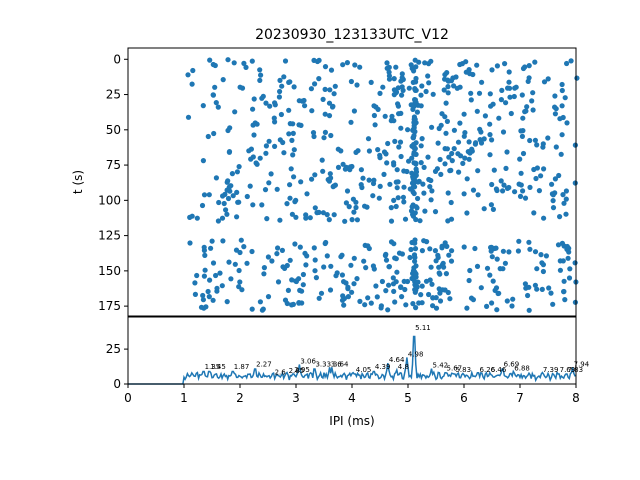  I want to click on peak-label: 6.46, so click(499, 370).